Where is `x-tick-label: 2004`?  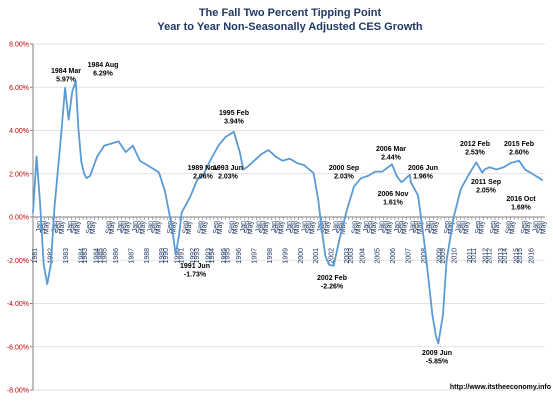 x-tick-label: 2004 is located at coordinates (362, 256).